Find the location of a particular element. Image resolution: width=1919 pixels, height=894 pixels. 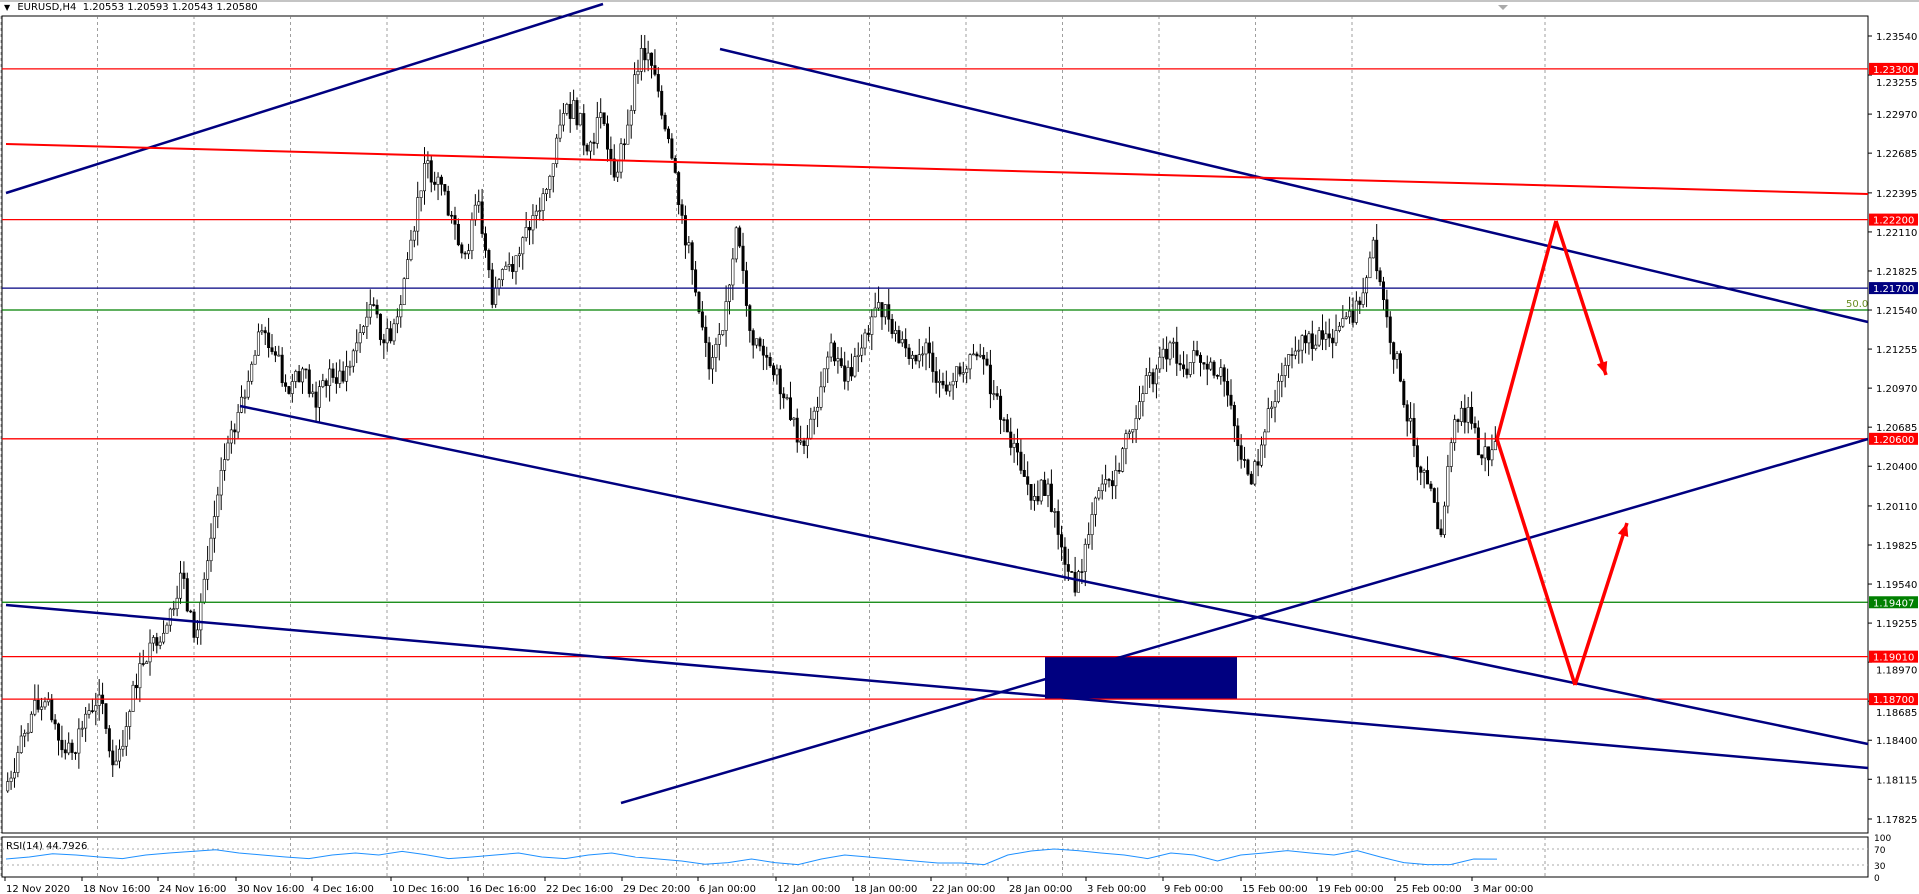

price-tag-label: 1.18700 is located at coordinates (1893, 700).